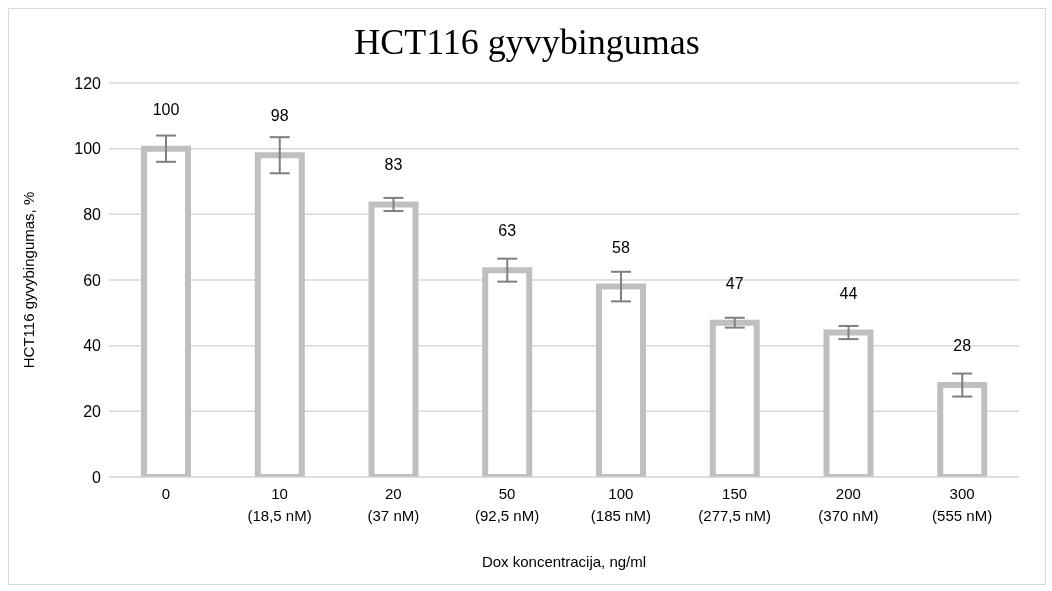 This screenshot has width=1052, height=591. I want to click on data-label: 58, so click(621, 247).